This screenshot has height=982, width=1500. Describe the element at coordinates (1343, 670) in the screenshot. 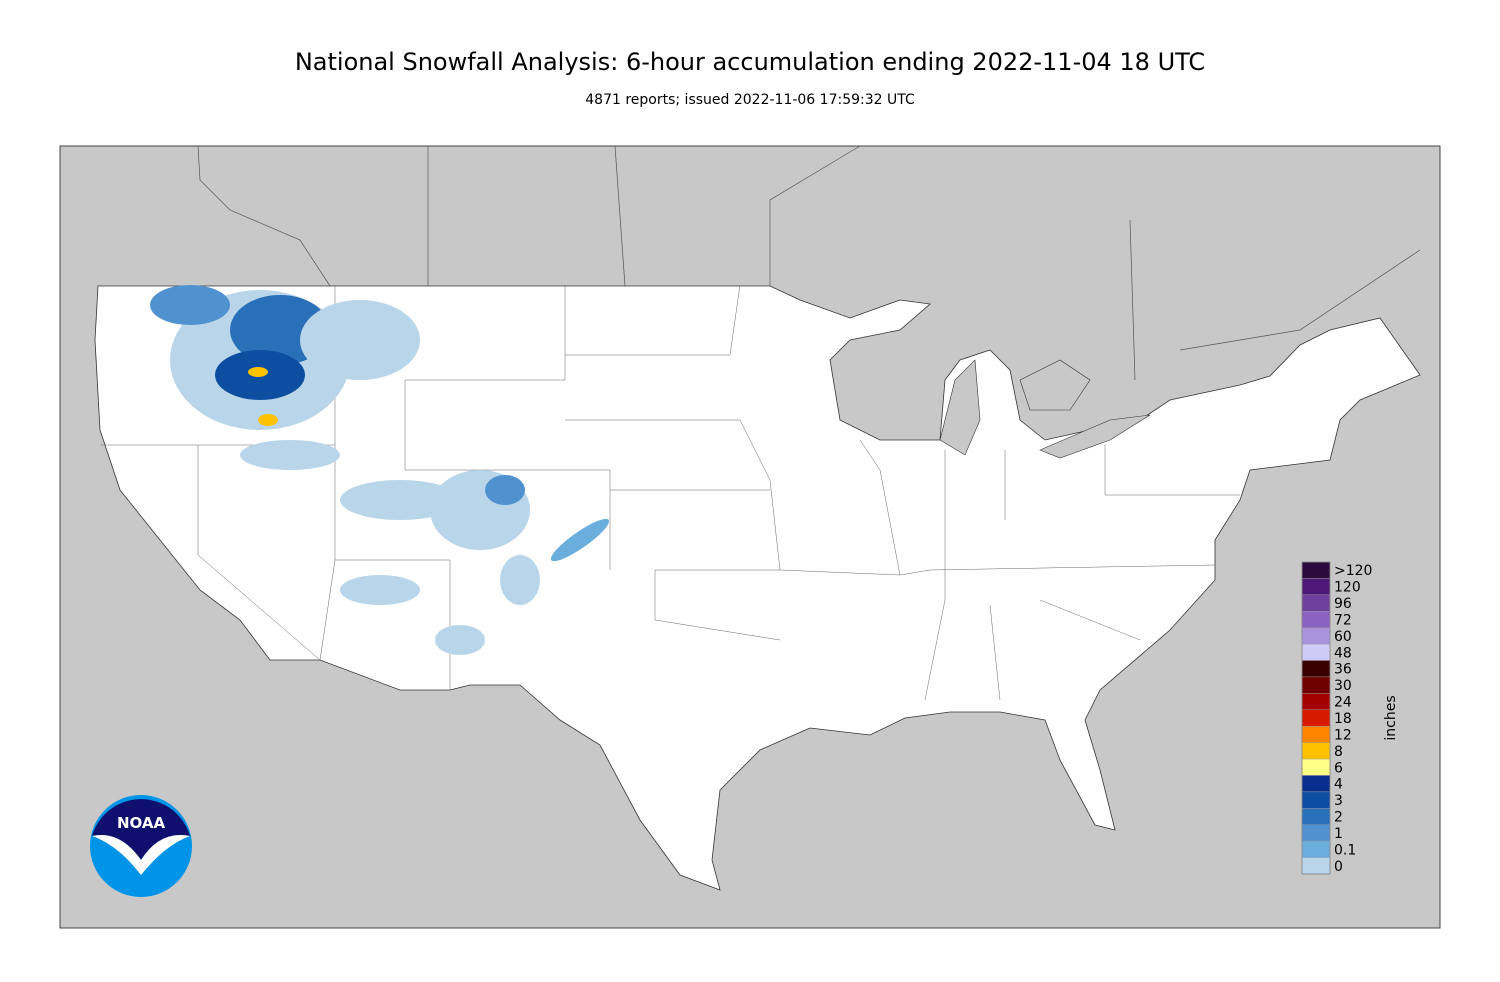

I see `legend-label: 36` at that location.